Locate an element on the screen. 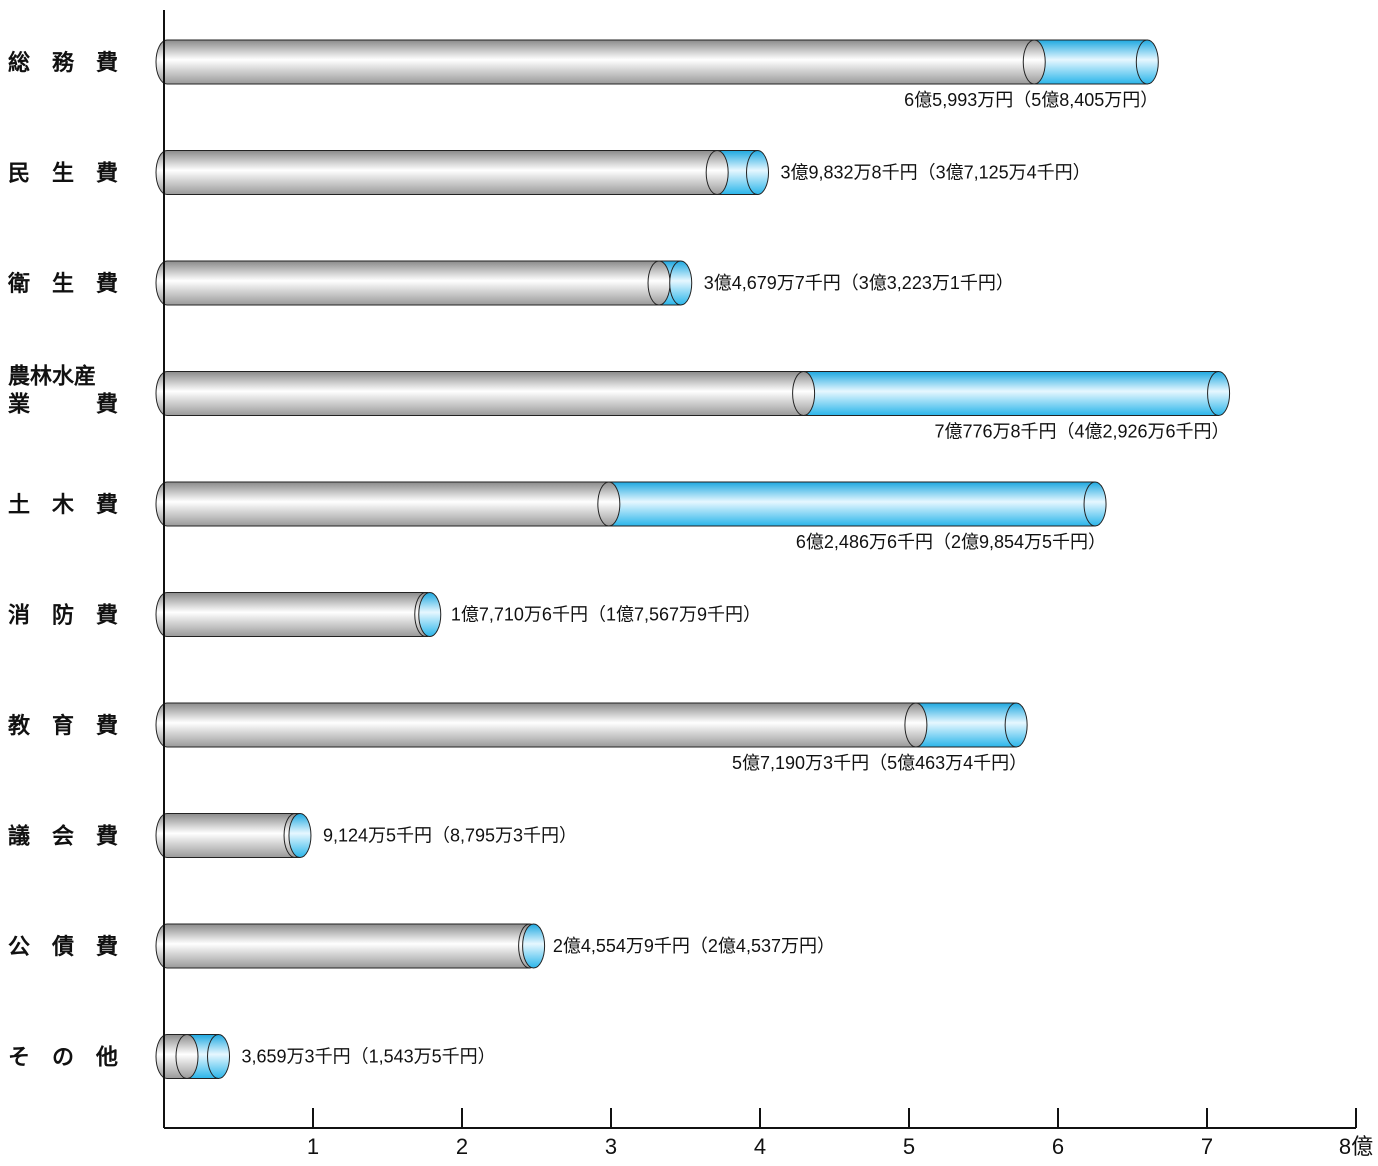  category-label: 衛 生 費 is located at coordinates (62, 283).